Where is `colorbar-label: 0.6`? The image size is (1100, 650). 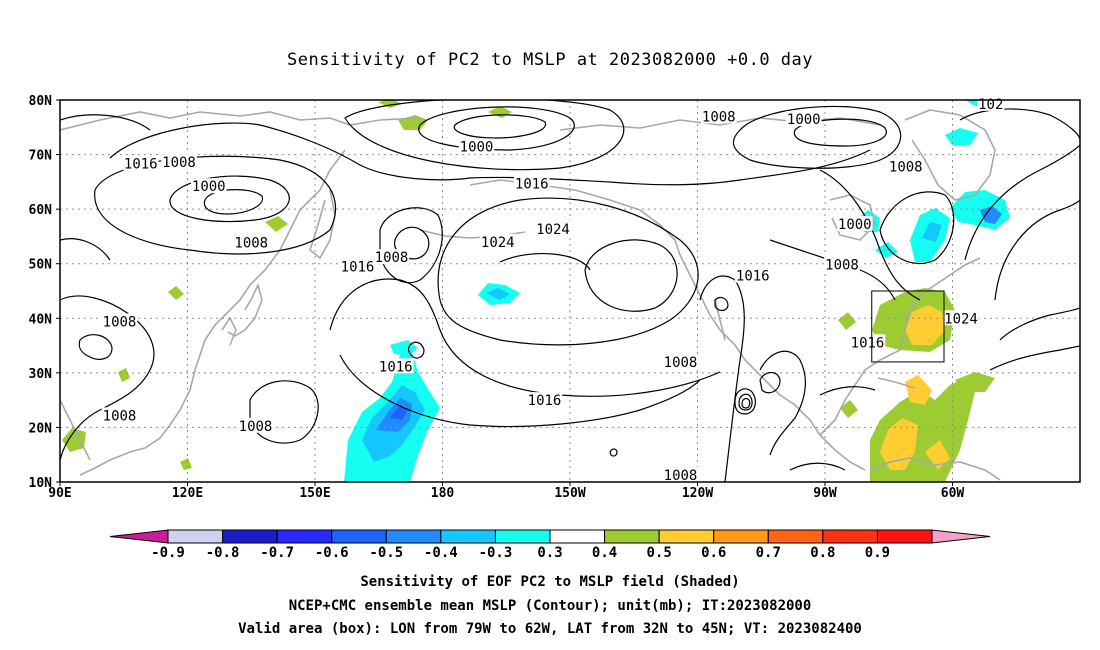
colorbar-label: 0.6 is located at coordinates (713, 553).